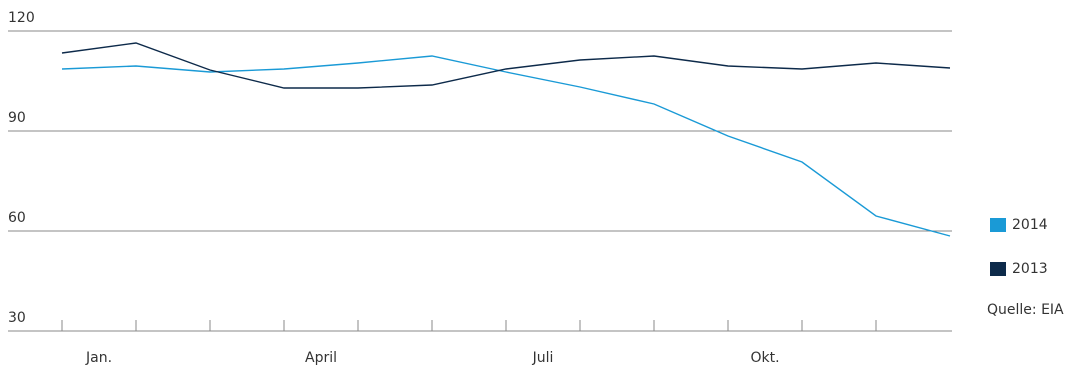 The image size is (1071, 374). What do you see at coordinates (506, 65) in the screenshot?
I see `data-line` at bounding box center [506, 65].